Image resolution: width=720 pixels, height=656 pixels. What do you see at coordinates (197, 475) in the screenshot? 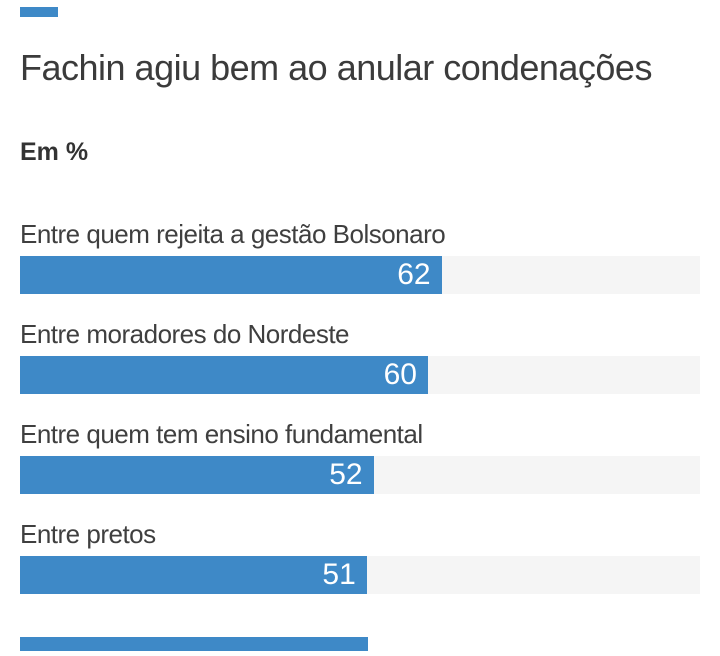
I see `bar-fill: 52` at bounding box center [197, 475].